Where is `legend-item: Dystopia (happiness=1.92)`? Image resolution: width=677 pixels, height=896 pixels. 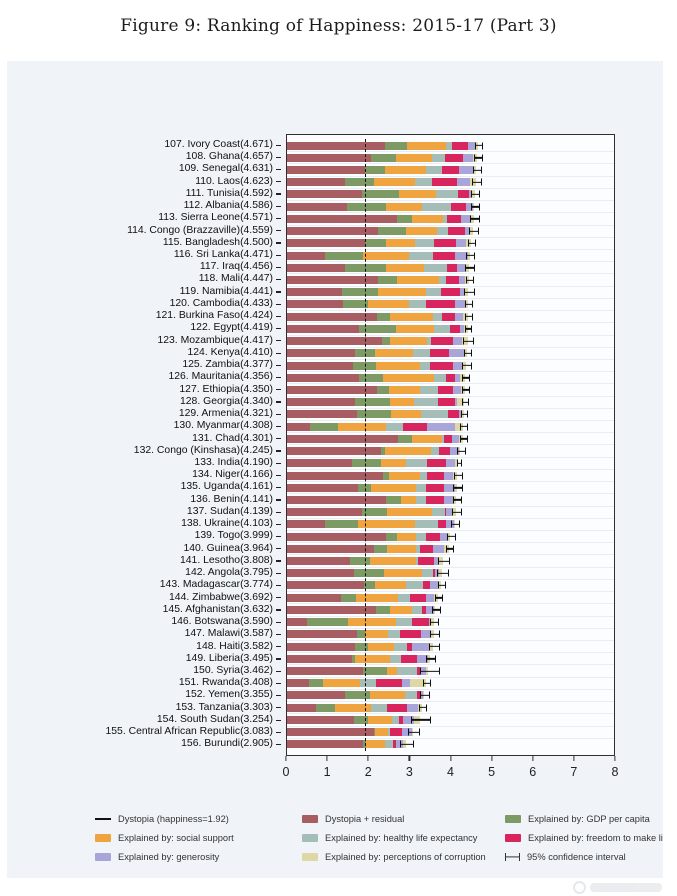
legend-item: Dystopia (happiness=1.92) is located at coordinates (198, 819).